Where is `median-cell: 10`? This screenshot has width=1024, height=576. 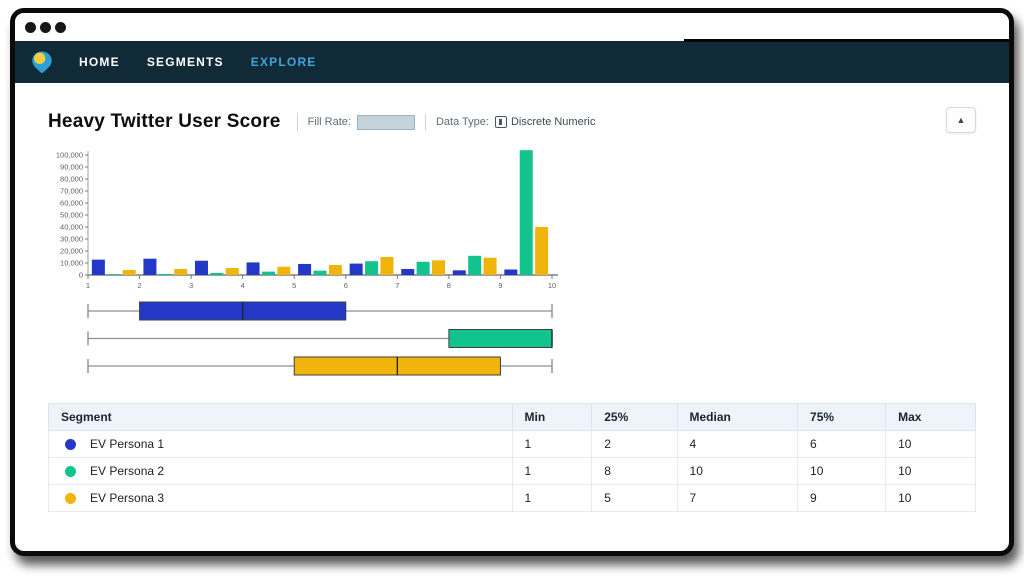 median-cell: 10 is located at coordinates (737, 471).